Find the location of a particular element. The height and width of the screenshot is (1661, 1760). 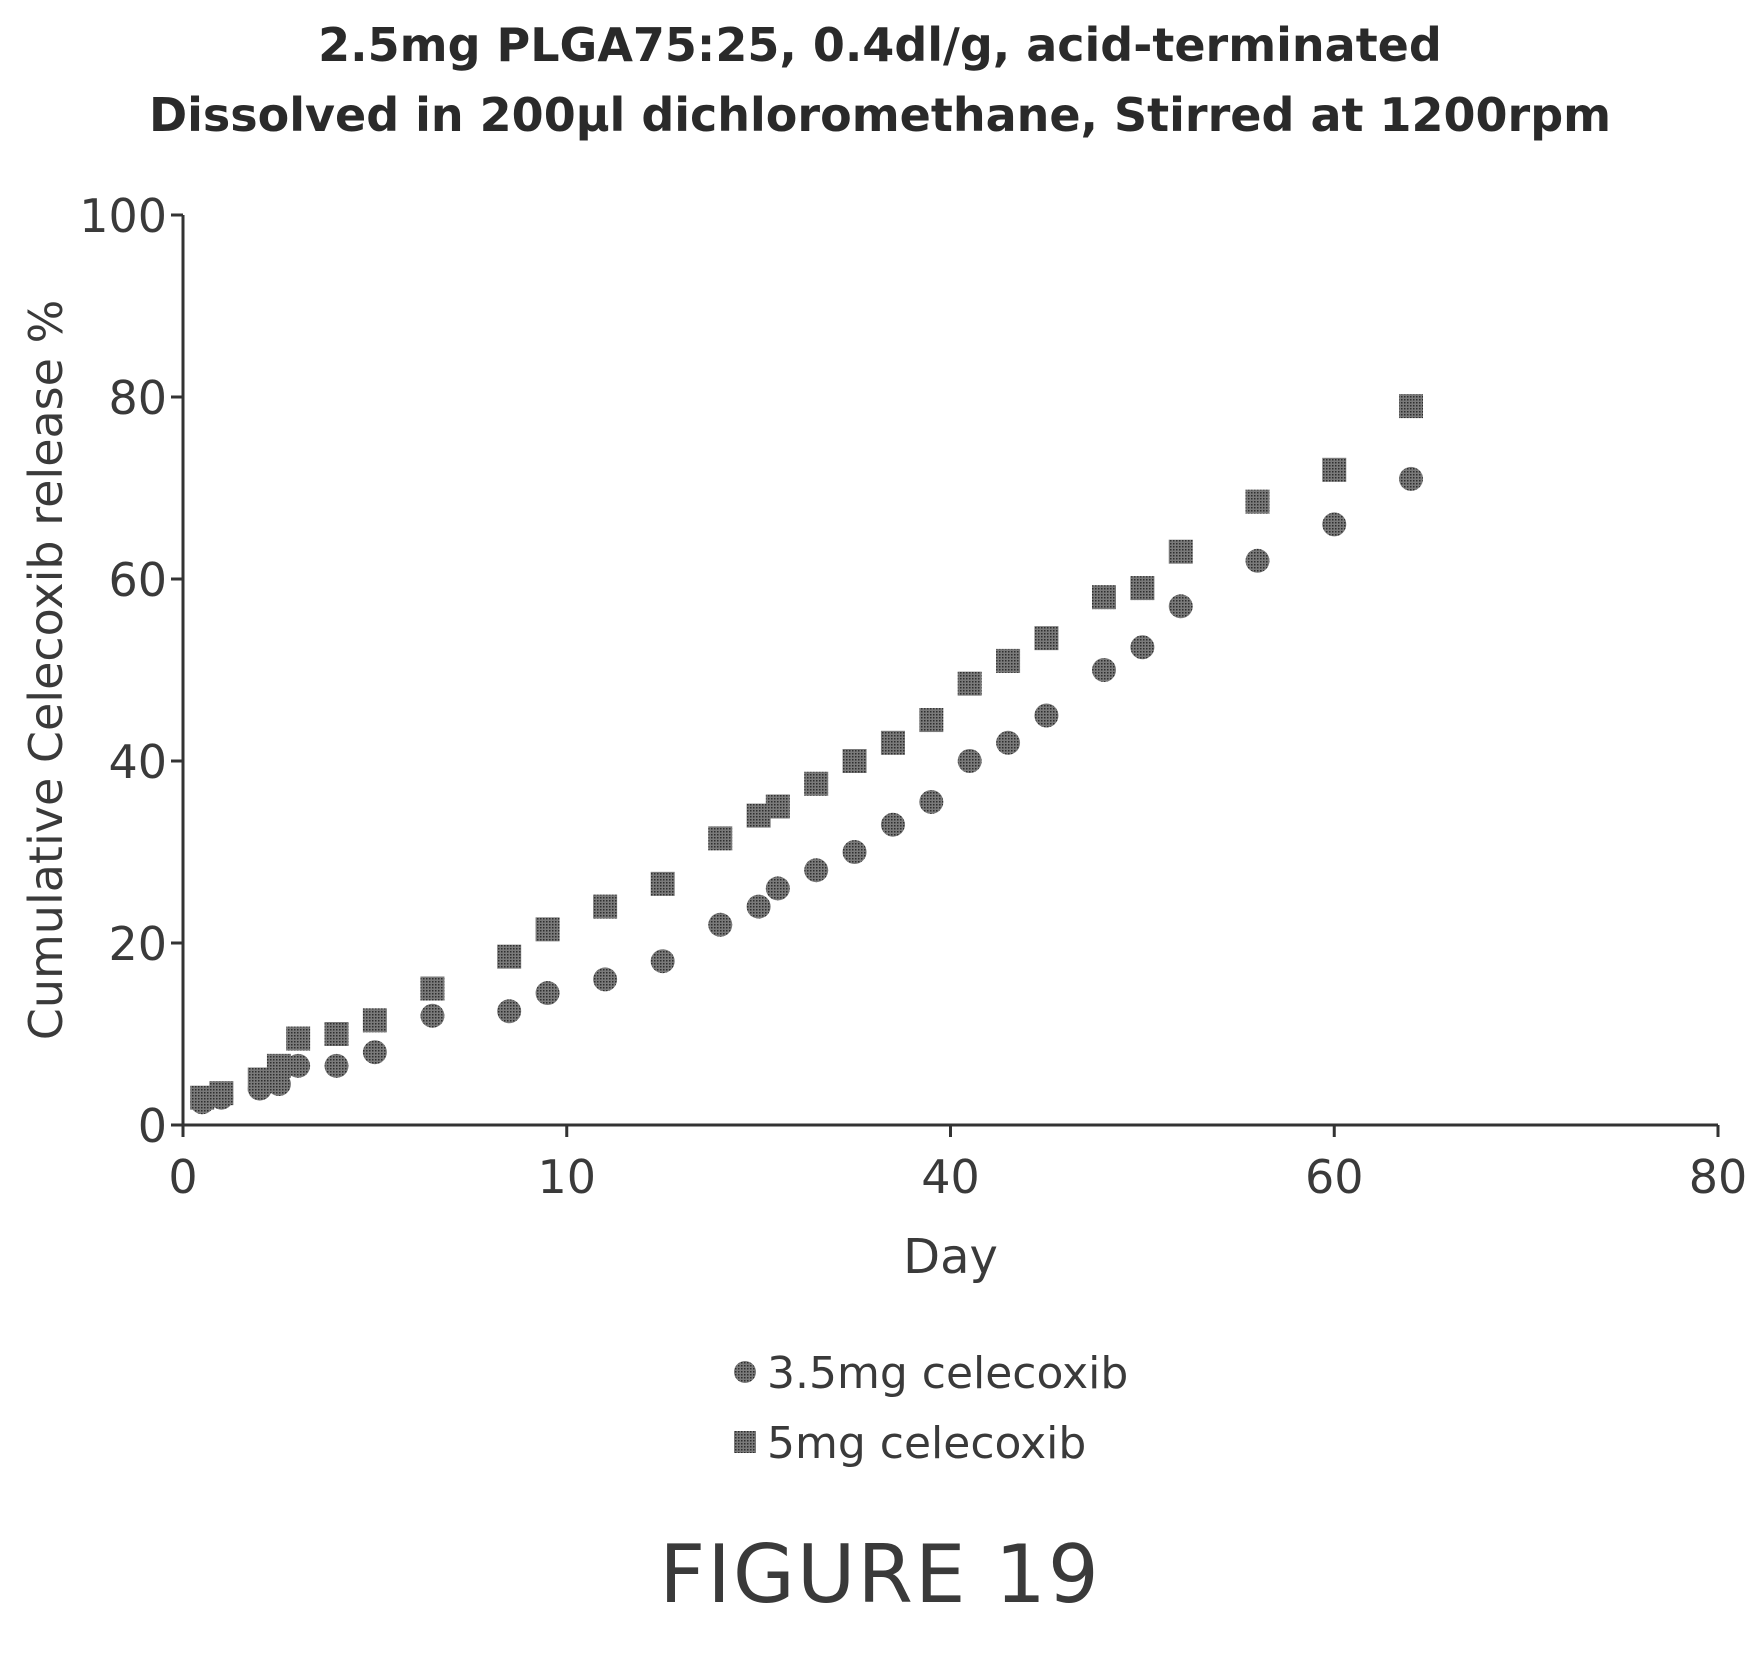

x-tick-label: 40 is located at coordinates (950, 1177).